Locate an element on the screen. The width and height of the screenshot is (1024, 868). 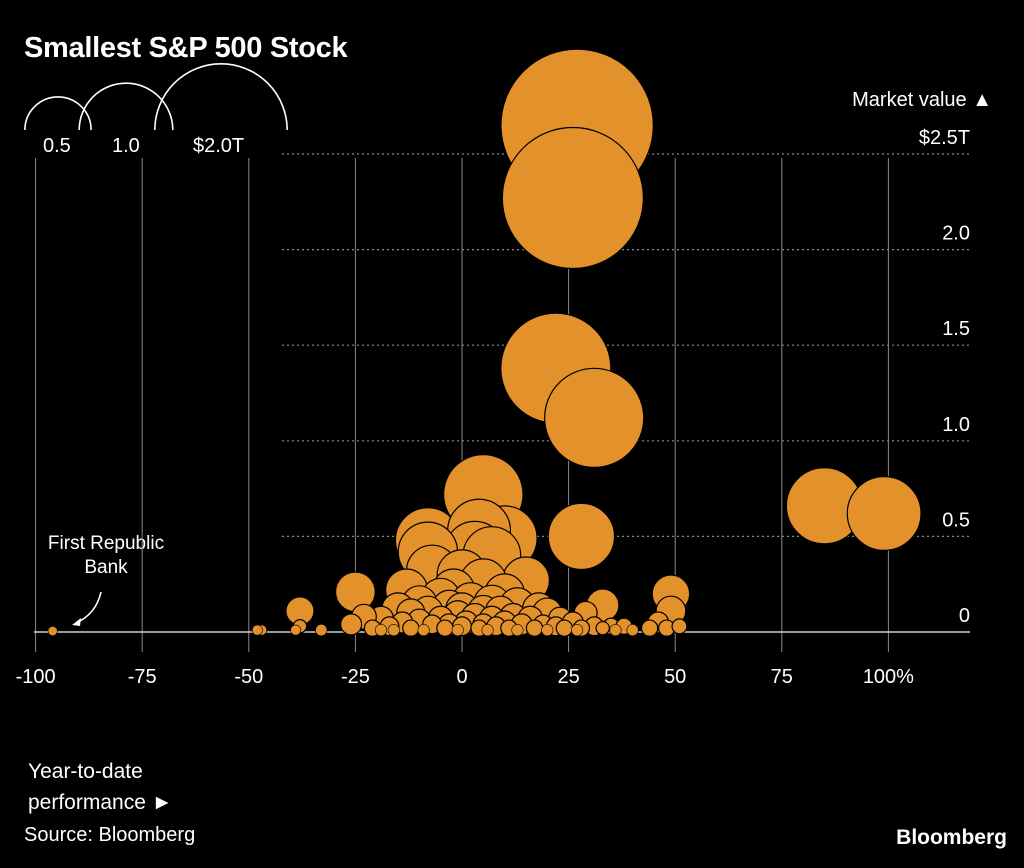
x-tick-label: 25 is located at coordinates (568, 677).